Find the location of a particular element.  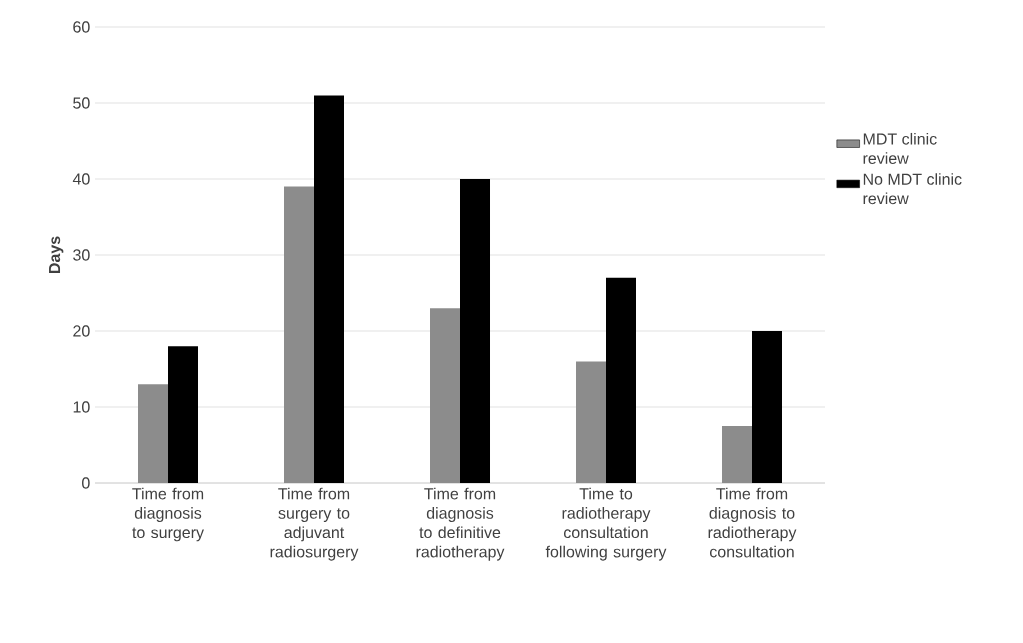

y-tick-label: 60 is located at coordinates (81, 27).